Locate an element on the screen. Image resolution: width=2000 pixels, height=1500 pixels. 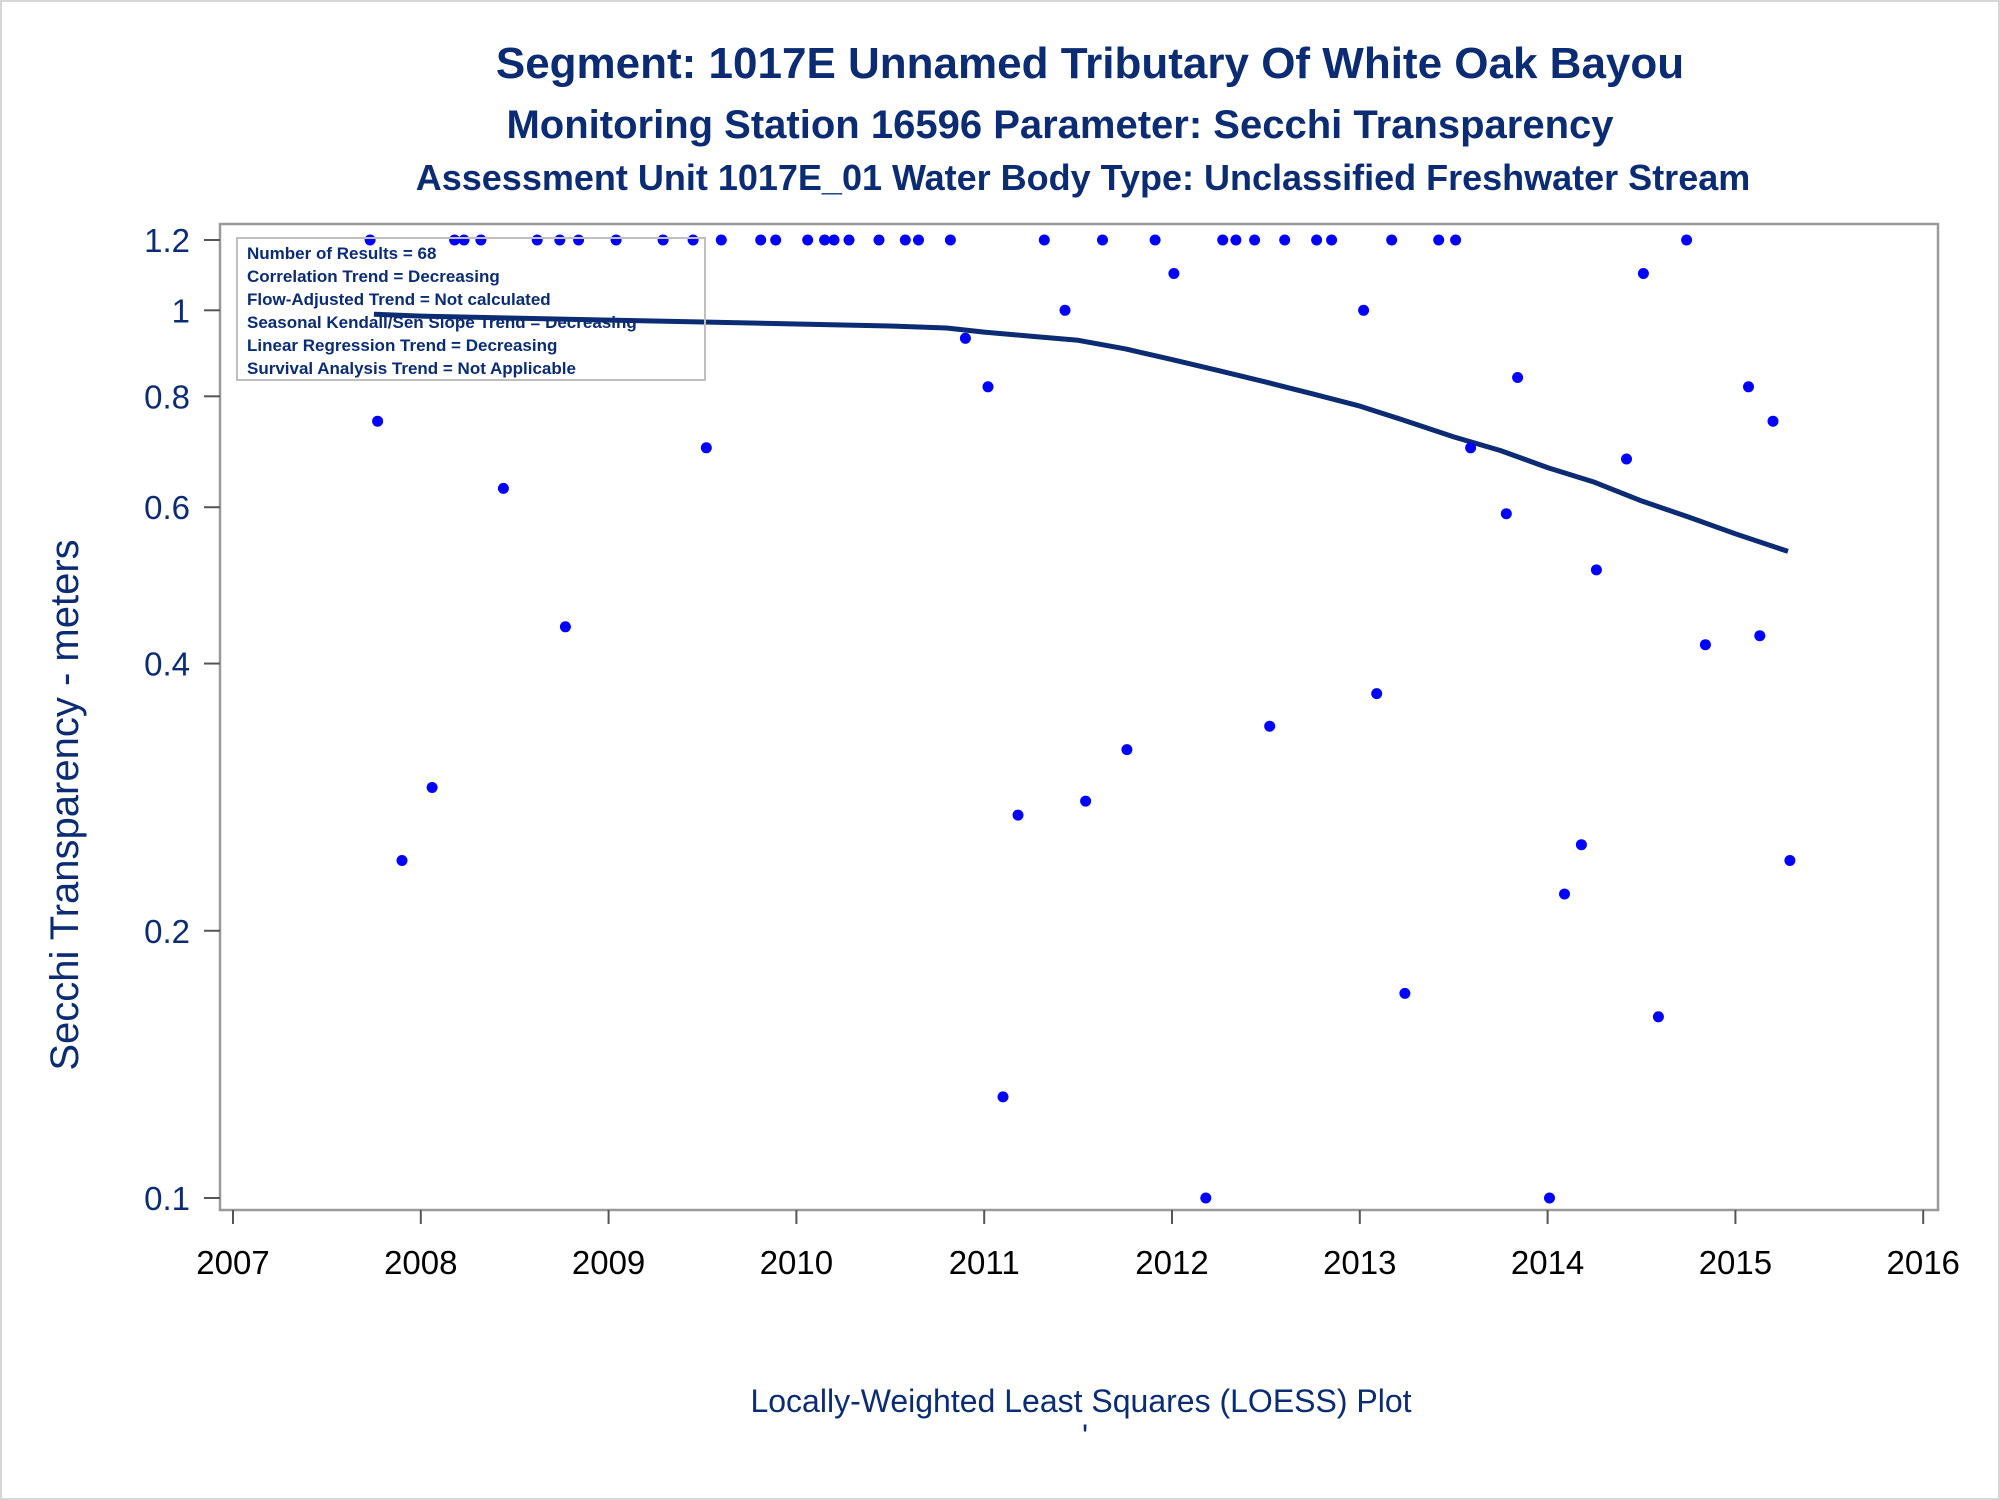
stat-linear-regression-trend: Linear Regression Trend = Decreasing is located at coordinates (402, 345).